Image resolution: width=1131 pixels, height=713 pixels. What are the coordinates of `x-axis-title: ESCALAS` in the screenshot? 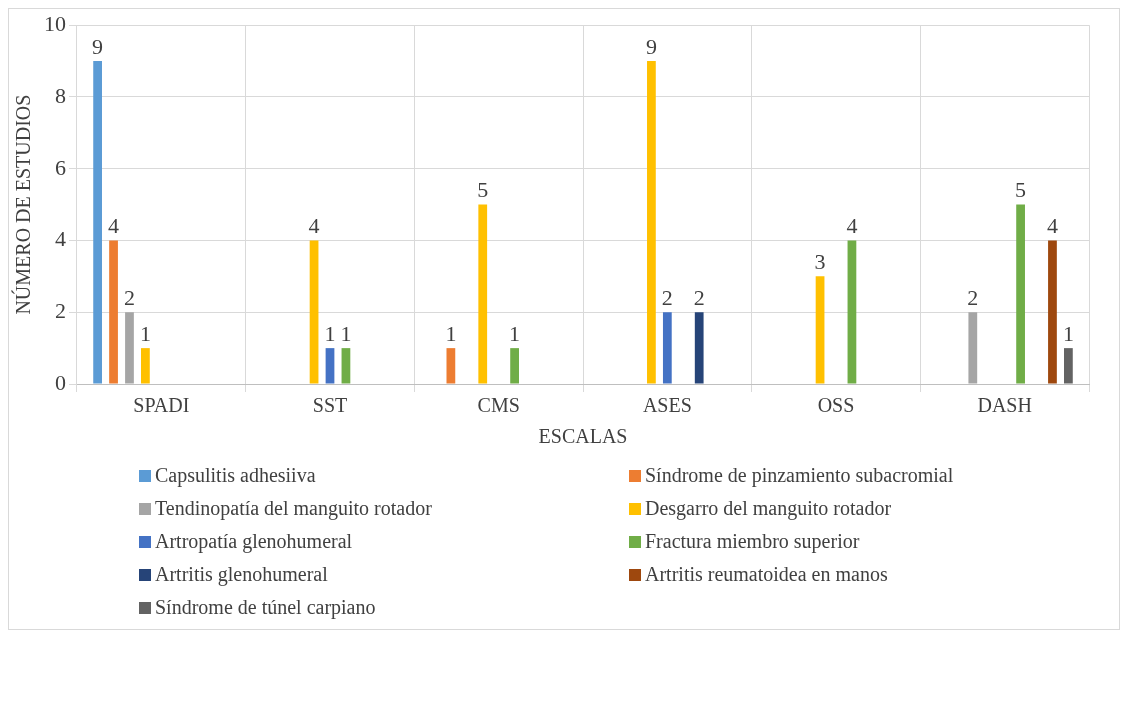 It's located at (583, 436).